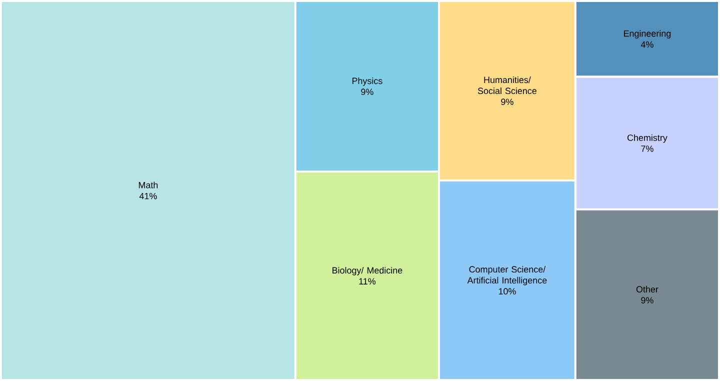 The image size is (720, 381). I want to click on category-label: Math, so click(148, 185).